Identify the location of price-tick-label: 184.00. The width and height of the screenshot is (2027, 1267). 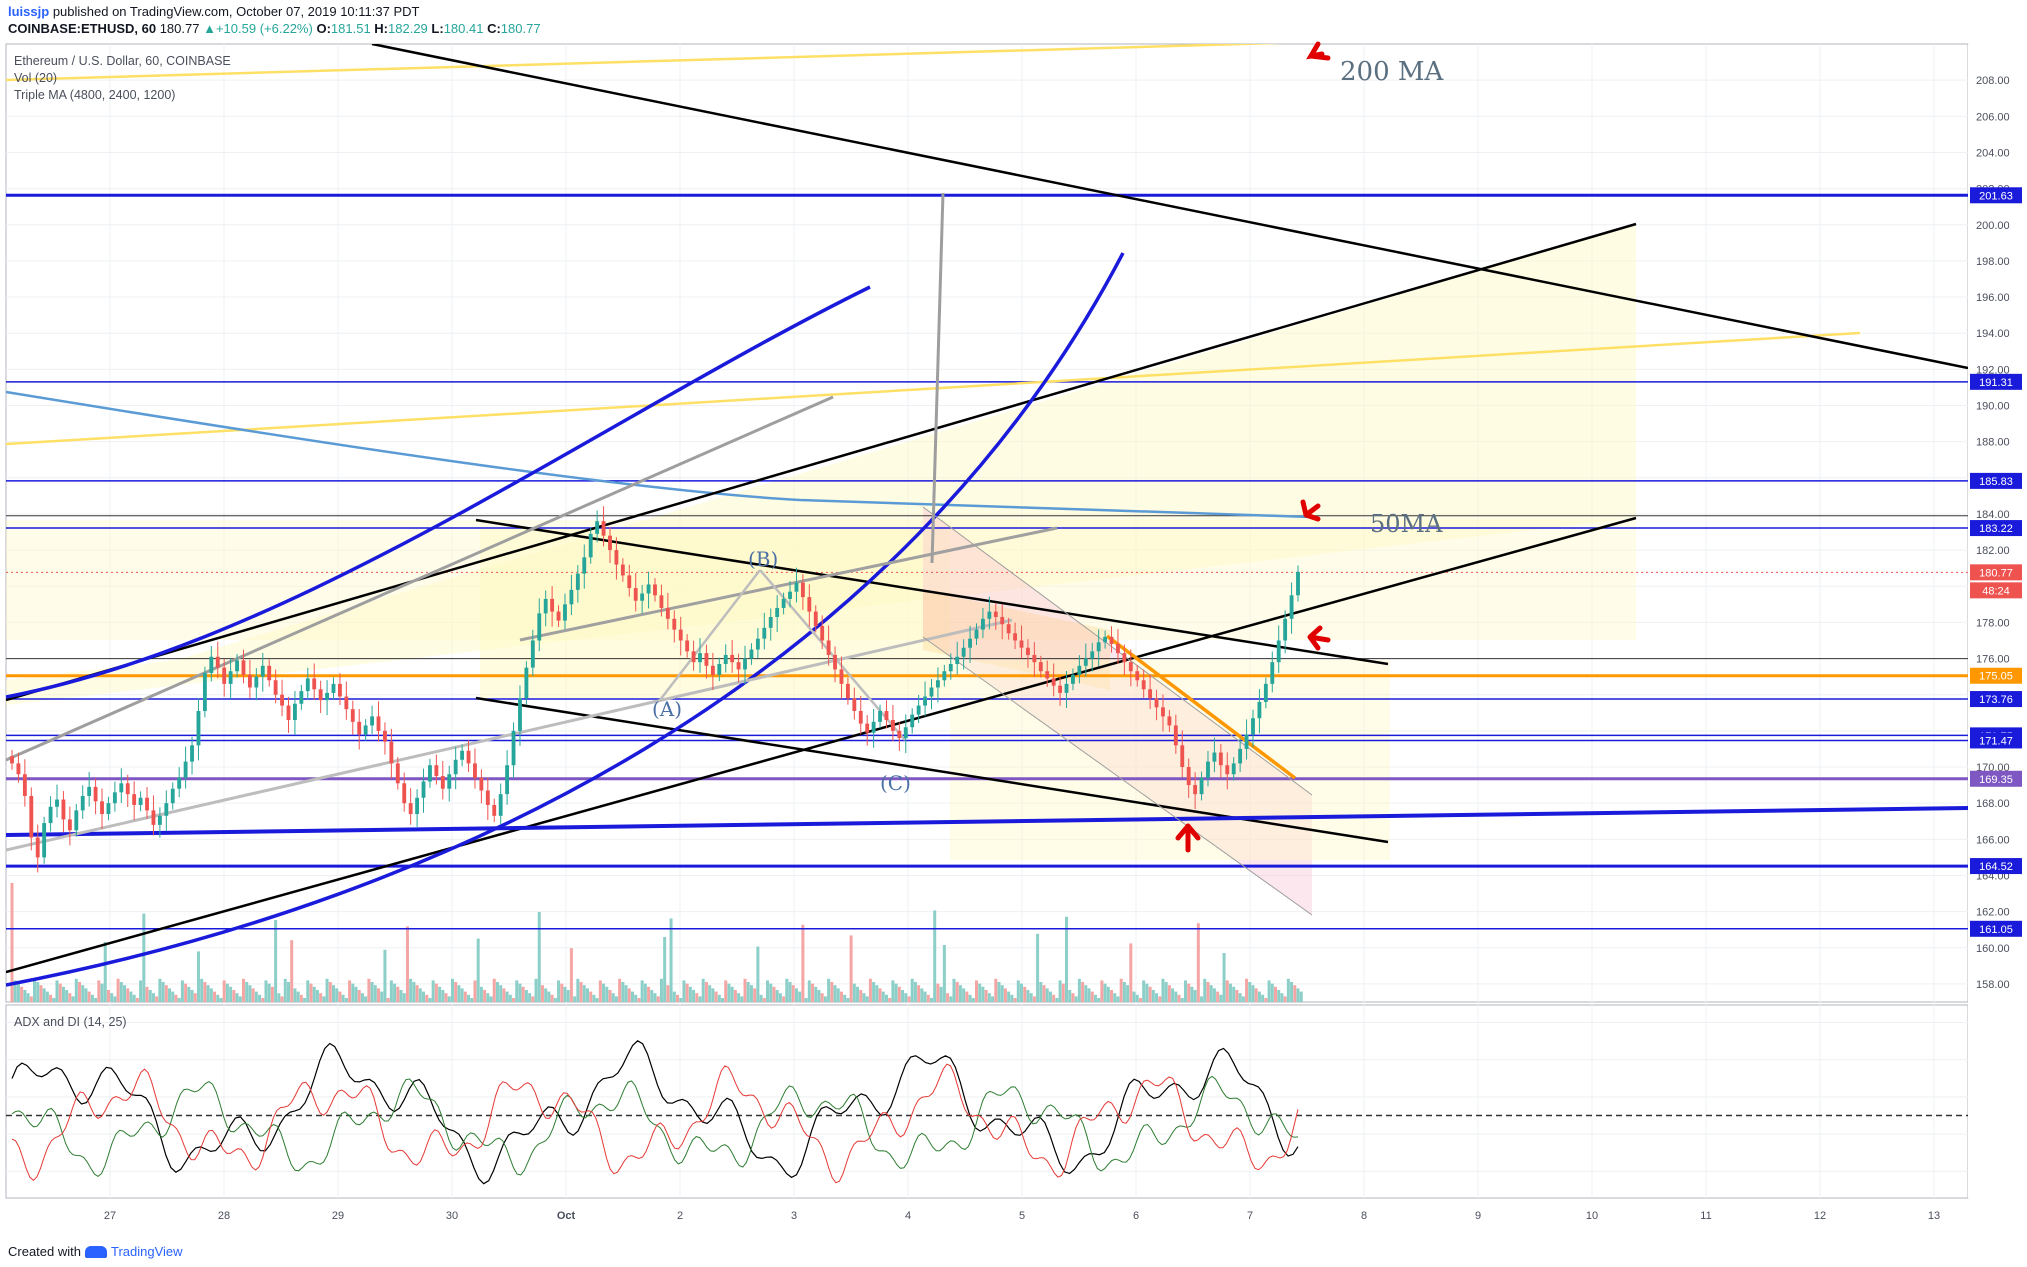
(1993, 515).